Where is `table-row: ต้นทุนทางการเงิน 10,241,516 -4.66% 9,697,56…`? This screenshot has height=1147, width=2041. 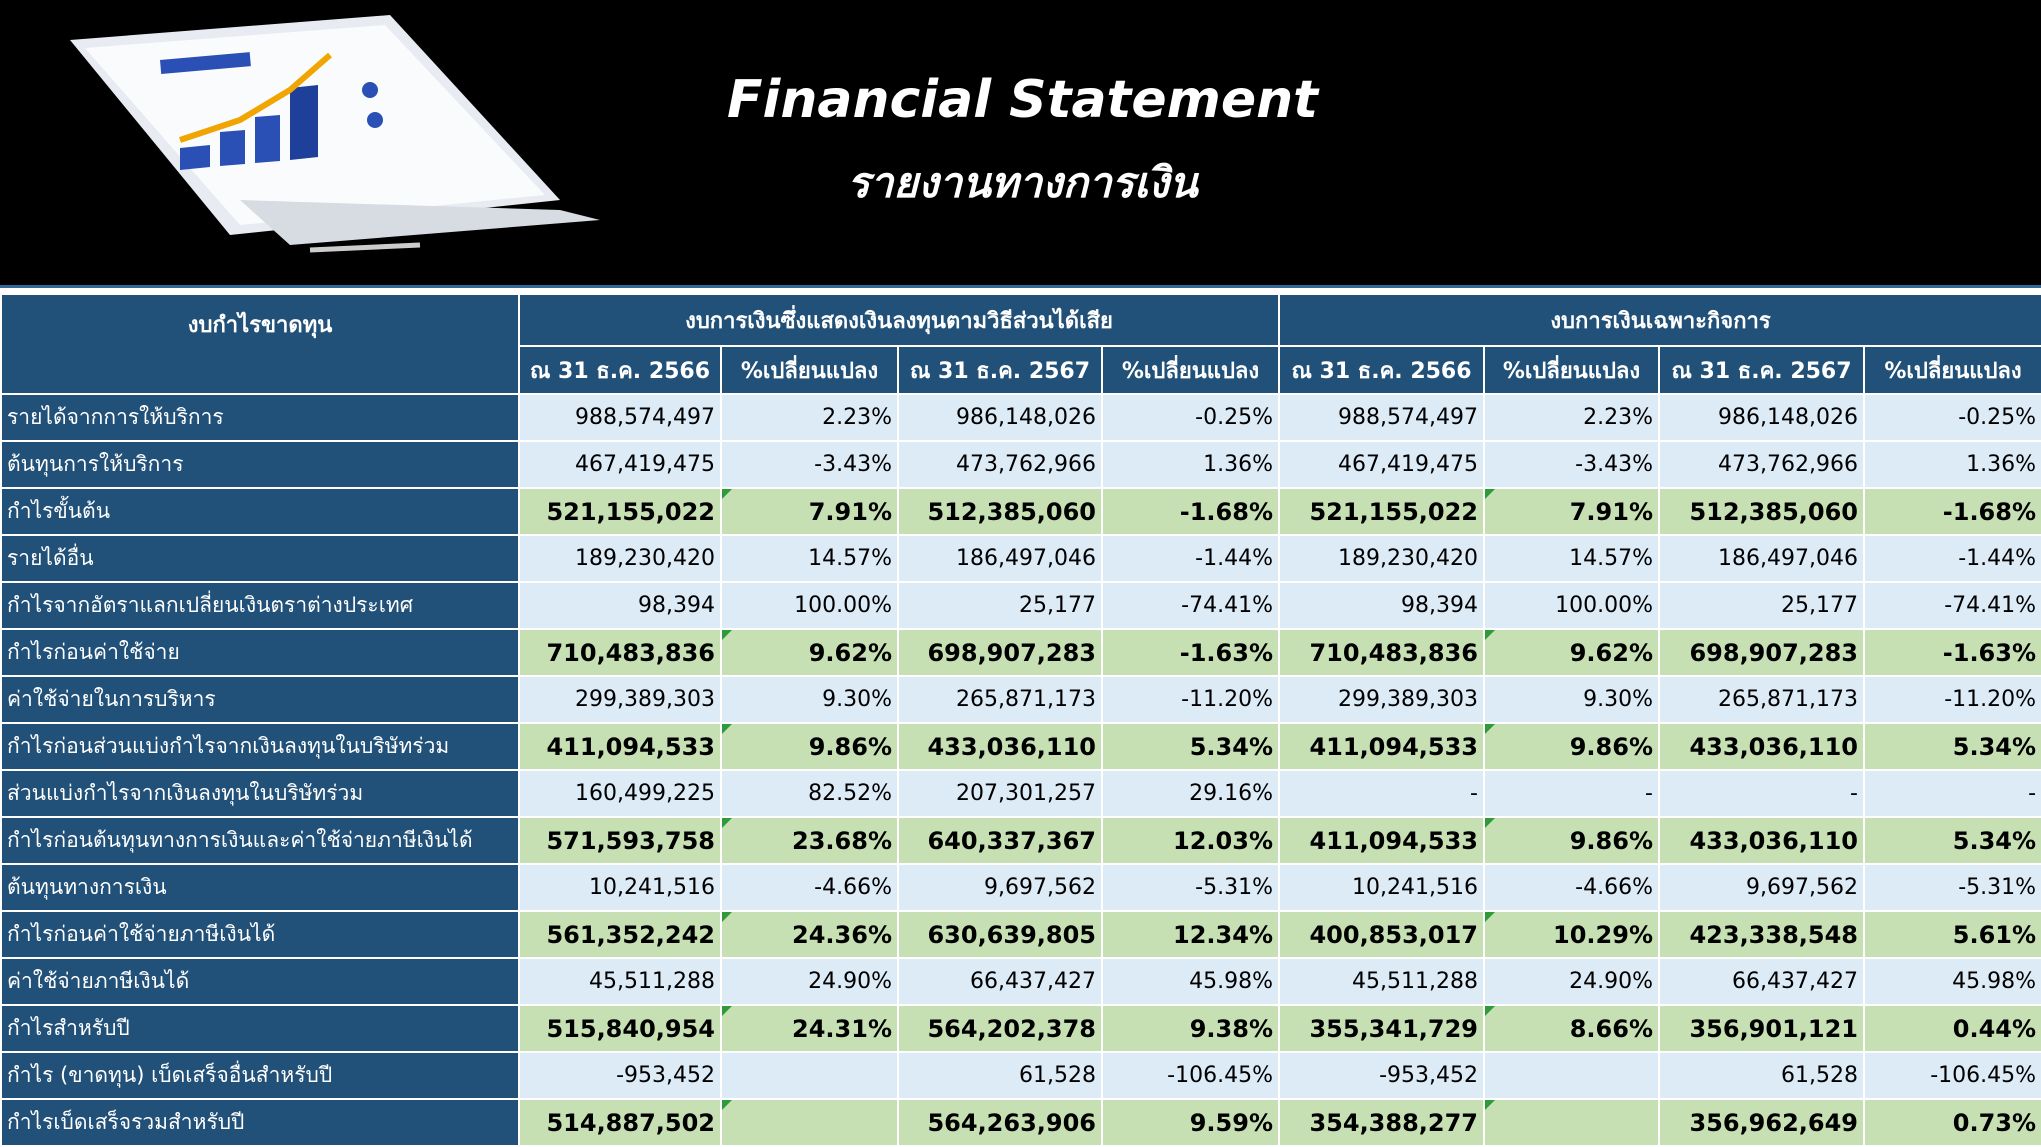 table-row: ต้นทุนทางการเงิน 10,241,516 -4.66% 9,697,56… is located at coordinates (1020, 887).